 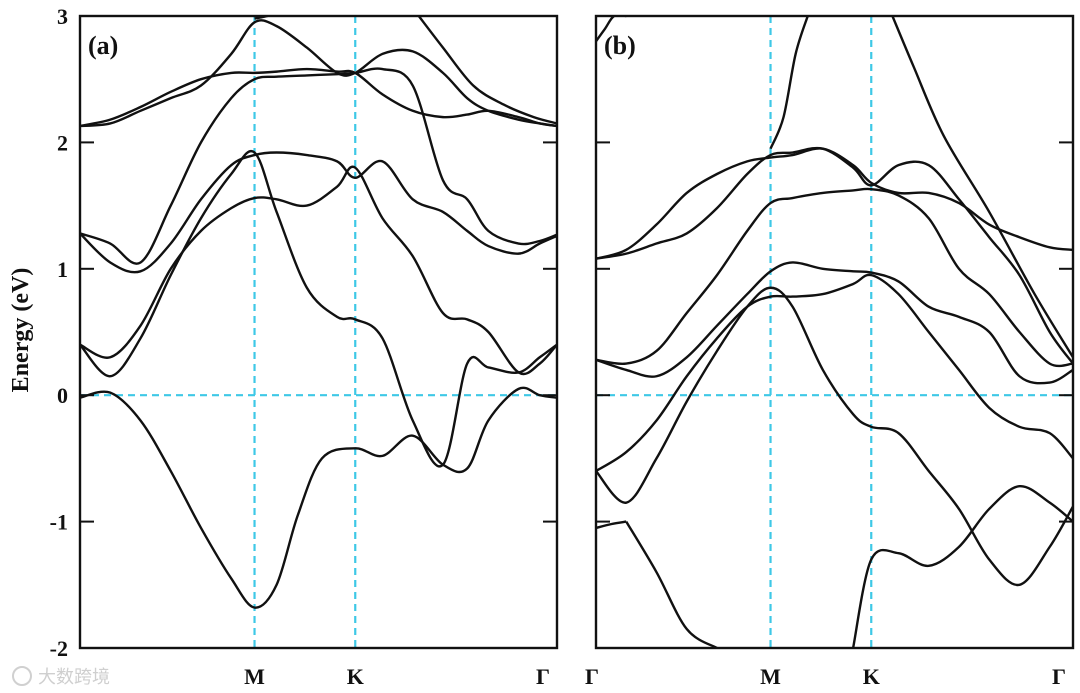 What do you see at coordinates (21, 330) in the screenshot?
I see `y-axis-title: Energy (eV)` at bounding box center [21, 330].